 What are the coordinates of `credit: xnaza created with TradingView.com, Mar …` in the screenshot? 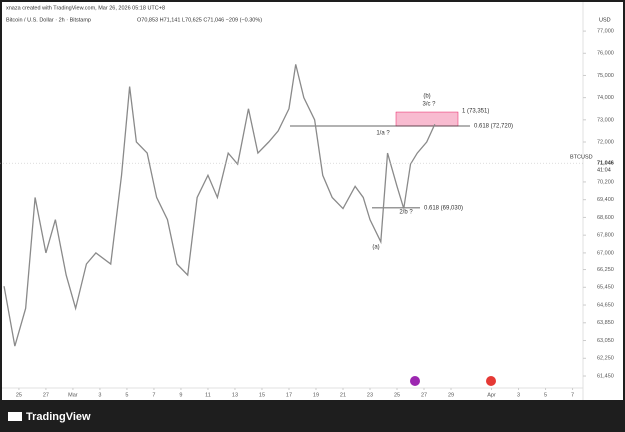 It's located at (85, 8).